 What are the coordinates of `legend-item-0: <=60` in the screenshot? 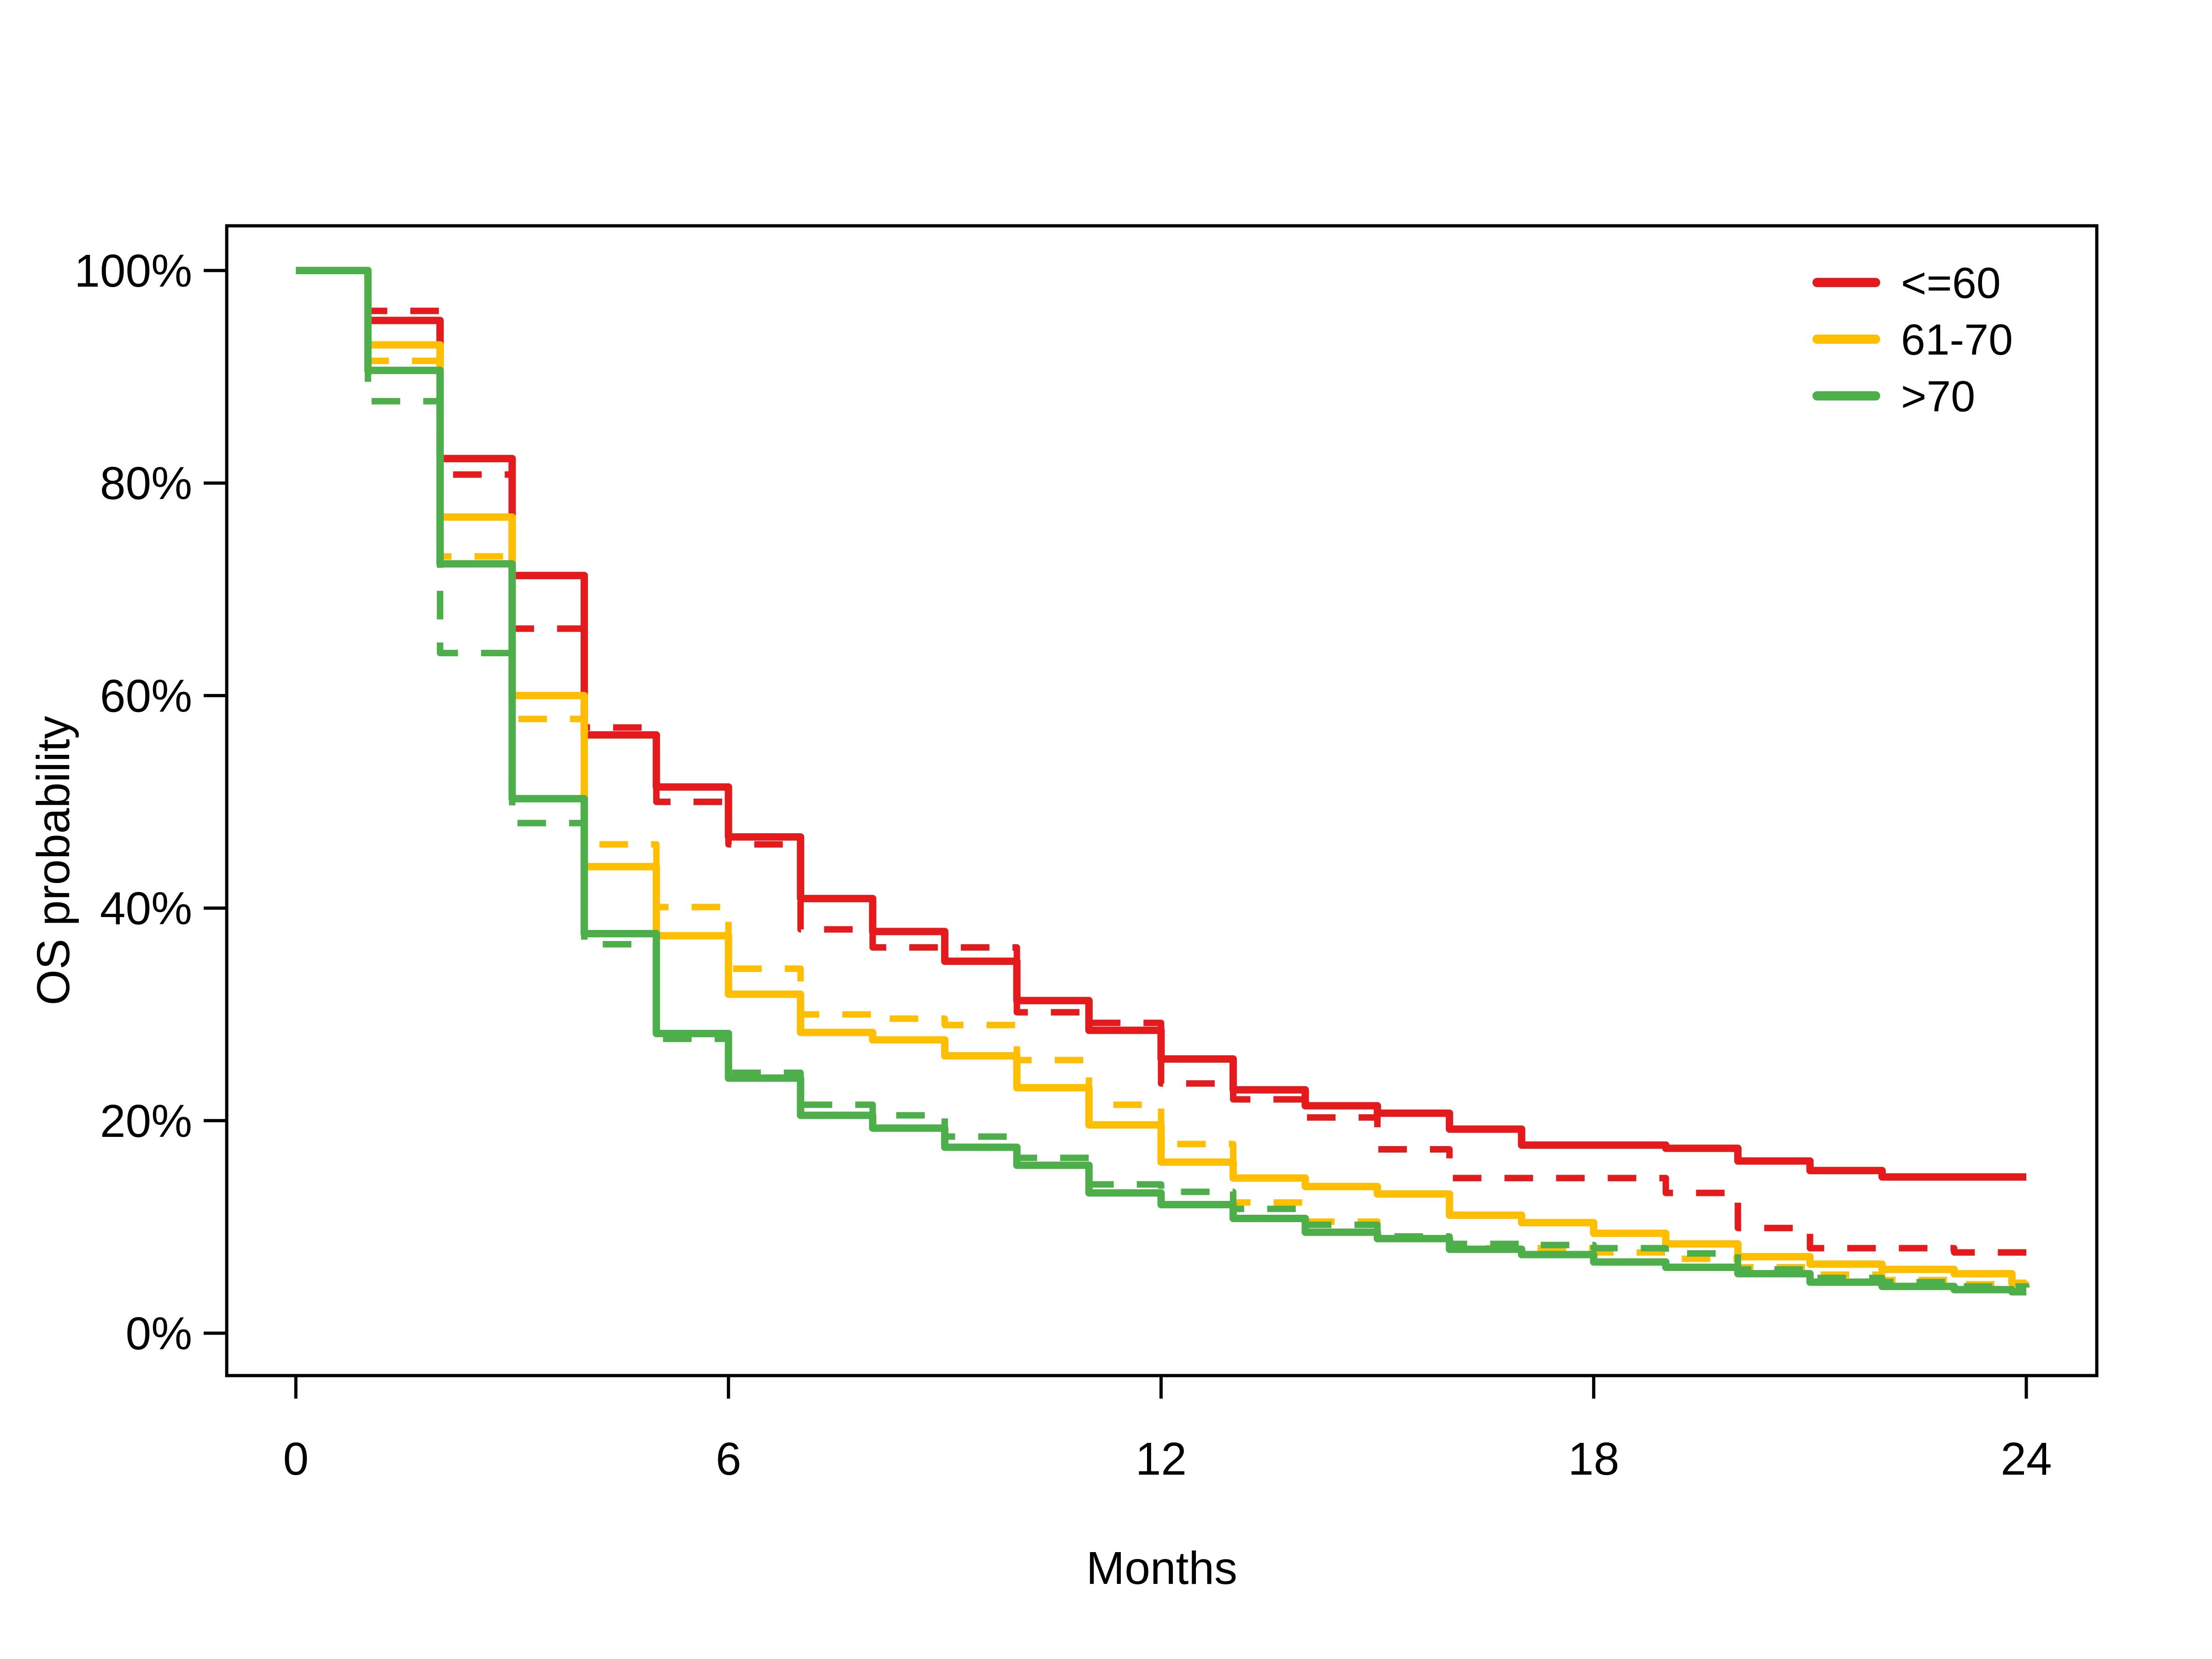 It's located at (1906, 283).